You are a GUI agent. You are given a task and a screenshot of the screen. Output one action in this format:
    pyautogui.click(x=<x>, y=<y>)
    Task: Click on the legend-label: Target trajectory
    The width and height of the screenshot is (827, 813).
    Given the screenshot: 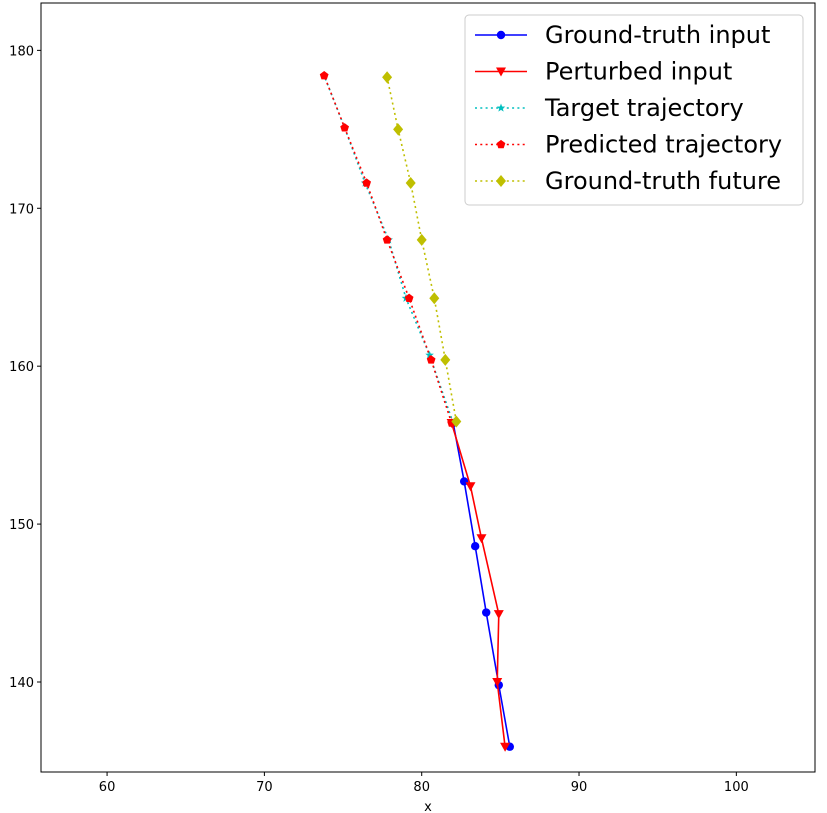 What is the action you would take?
    pyautogui.click(x=644, y=108)
    